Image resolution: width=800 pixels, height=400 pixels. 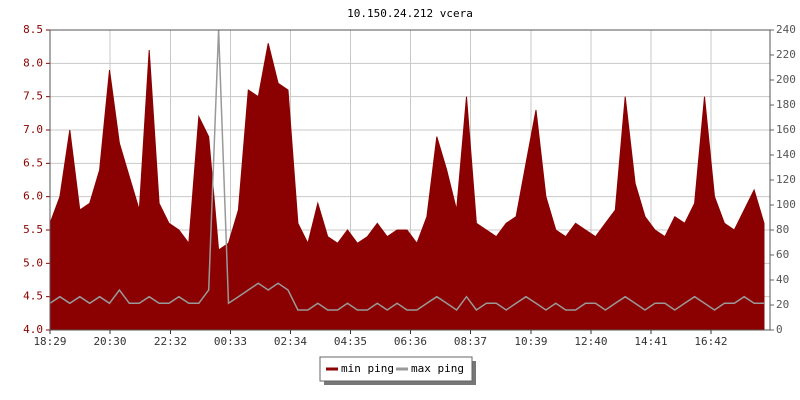 What do you see at coordinates (33, 329) in the screenshot?
I see `y-tick-label: 4.0` at bounding box center [33, 329].